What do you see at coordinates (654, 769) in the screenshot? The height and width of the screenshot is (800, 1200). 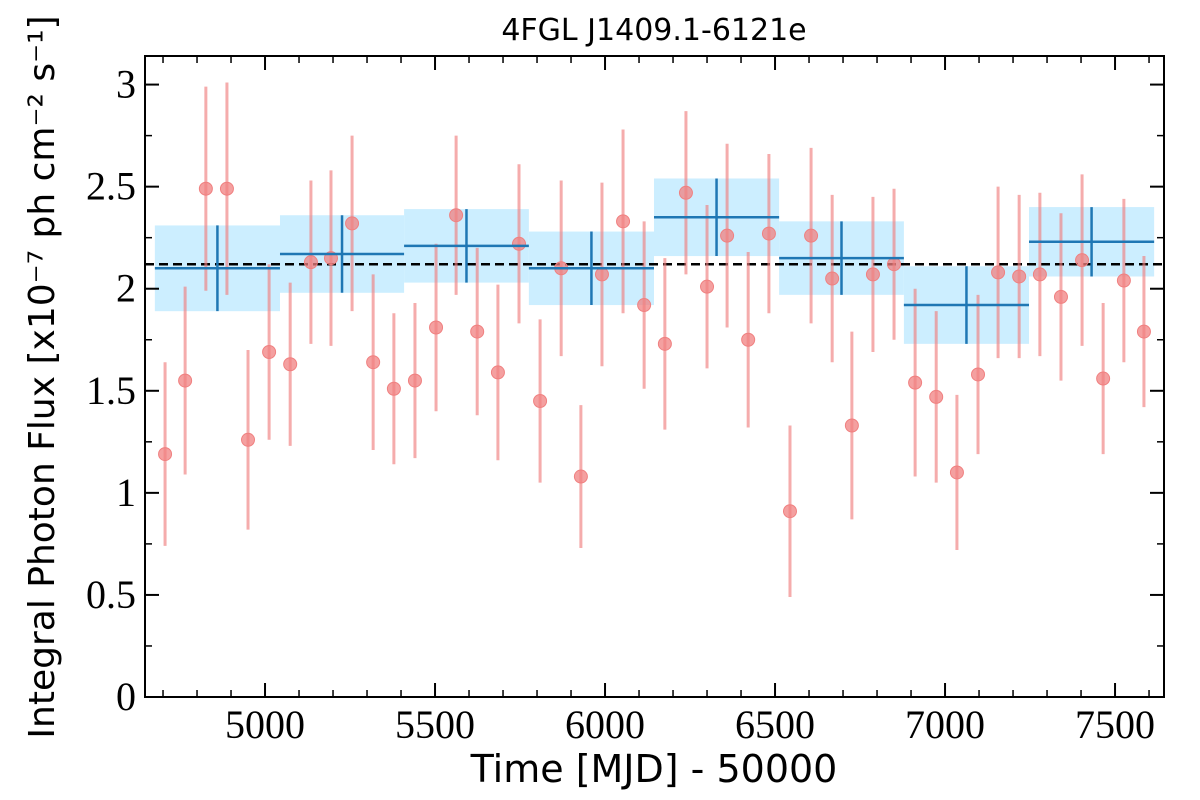 I see `x-axis-label: Time [MJD] - 50000` at bounding box center [654, 769].